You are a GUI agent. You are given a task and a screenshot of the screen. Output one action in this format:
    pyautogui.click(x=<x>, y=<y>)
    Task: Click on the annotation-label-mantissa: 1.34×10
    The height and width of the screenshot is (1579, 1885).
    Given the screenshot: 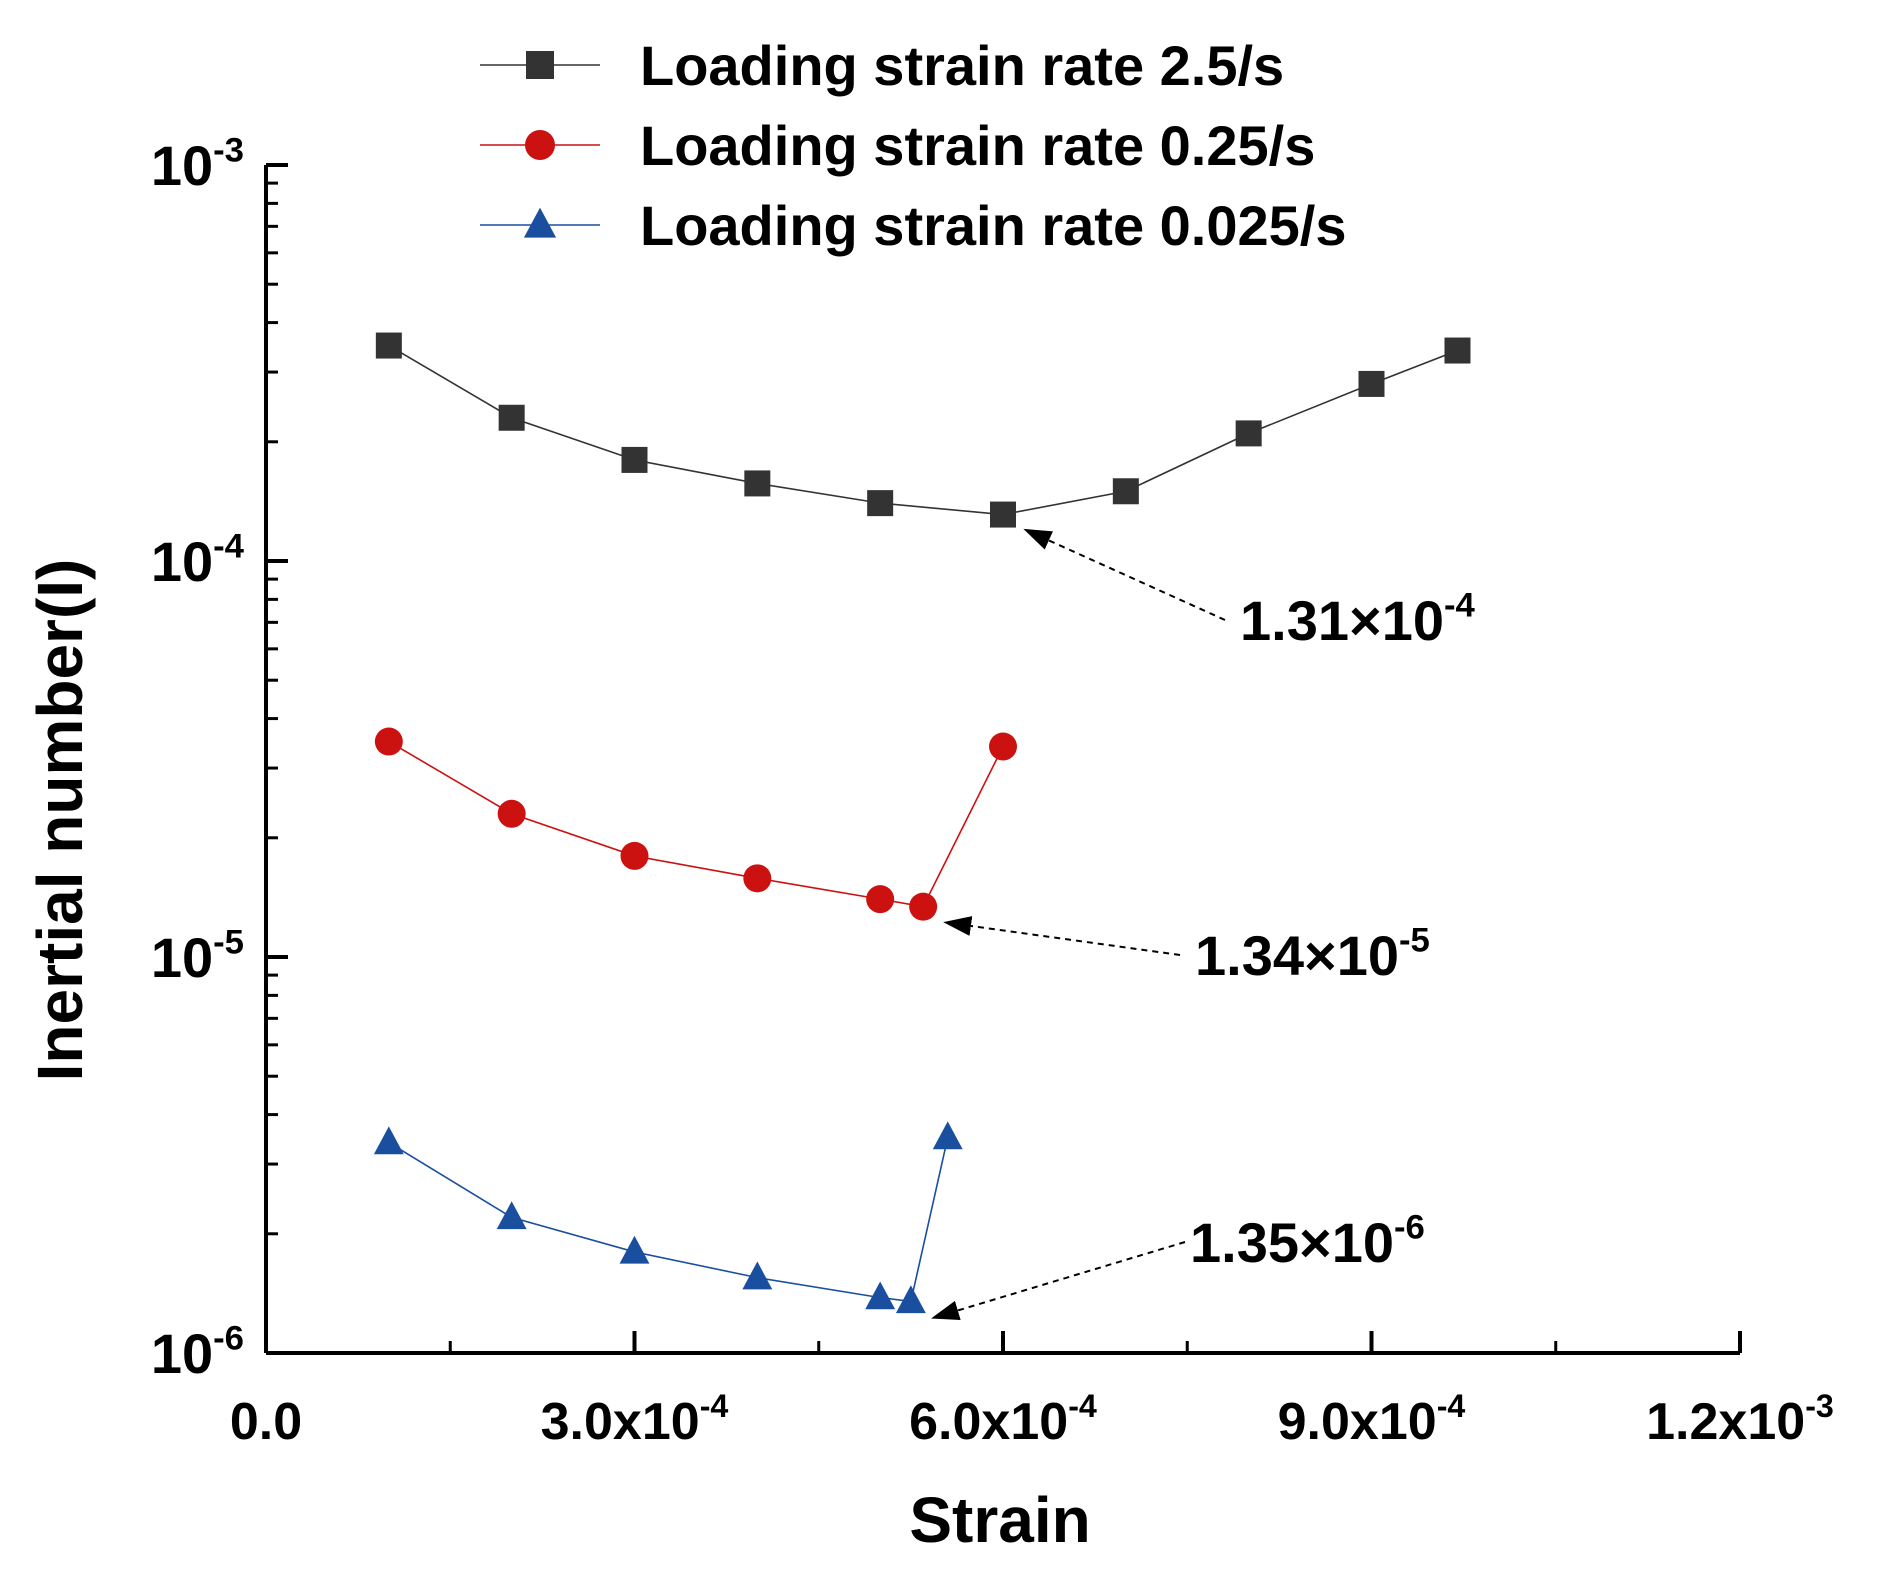 What is the action you would take?
    pyautogui.click(x=1297, y=955)
    